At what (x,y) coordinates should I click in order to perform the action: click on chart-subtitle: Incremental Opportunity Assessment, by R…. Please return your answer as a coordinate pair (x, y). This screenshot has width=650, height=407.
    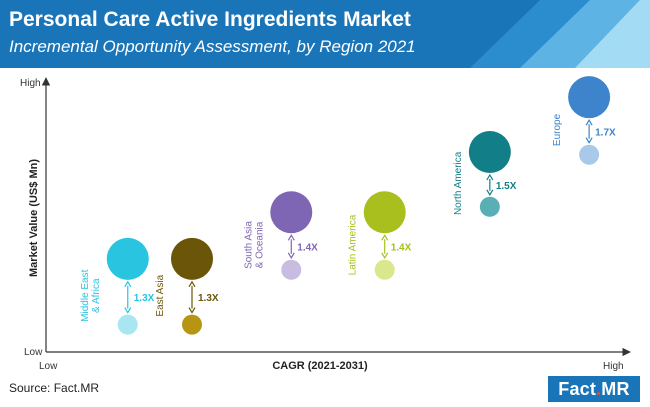
    Looking at the image, I should click on (212, 46).